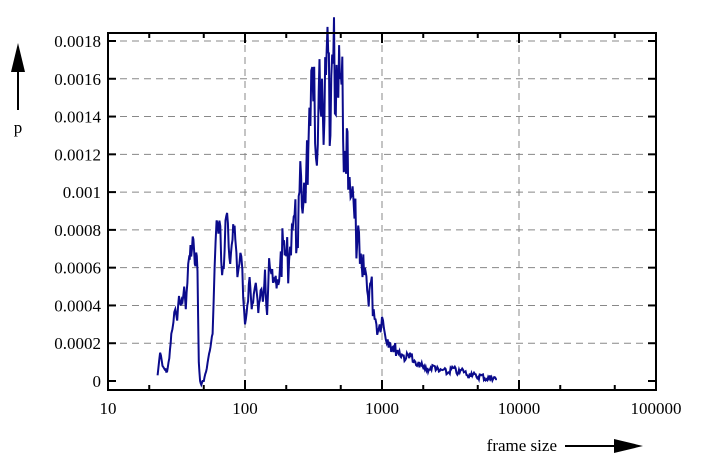 This screenshot has height=466, width=705. Describe the element at coordinates (77, 41) in the screenshot. I see `y-tick-label: 0.0018` at that location.